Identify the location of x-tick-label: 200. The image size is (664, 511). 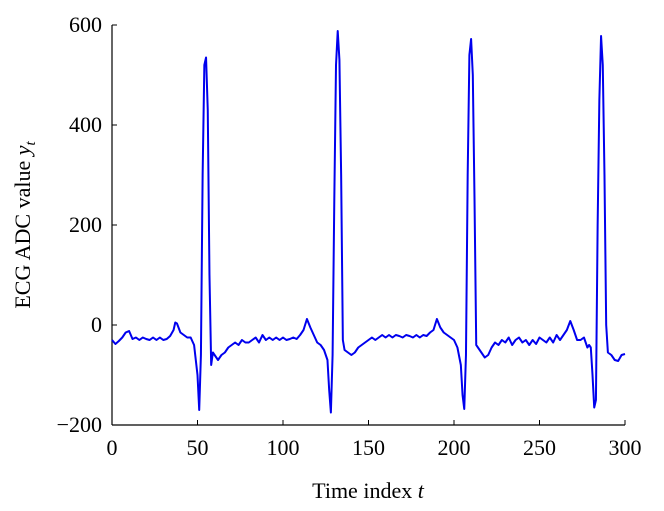
(454, 447).